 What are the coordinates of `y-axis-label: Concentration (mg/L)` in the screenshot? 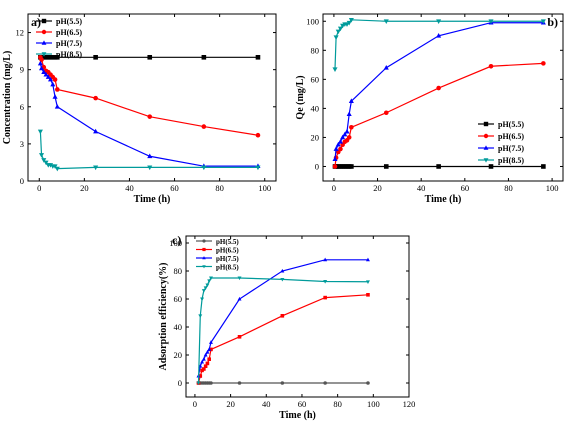 It's located at (7, 98).